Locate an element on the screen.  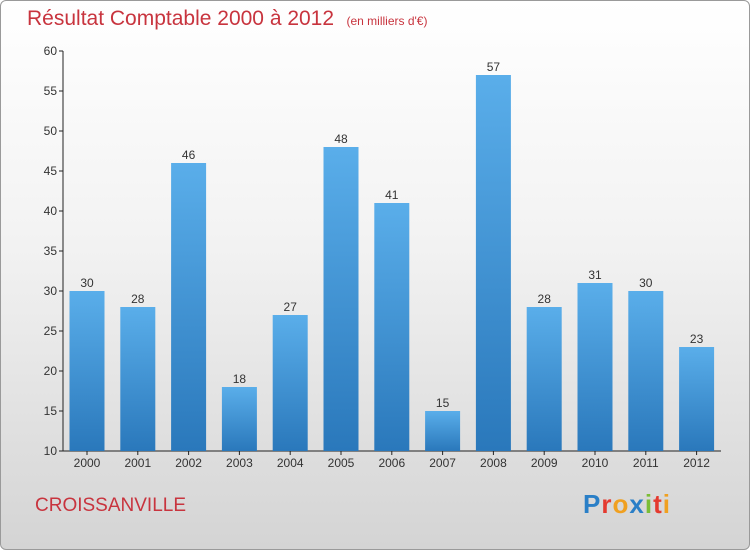
x-tick-label: 2000 is located at coordinates (87, 463).